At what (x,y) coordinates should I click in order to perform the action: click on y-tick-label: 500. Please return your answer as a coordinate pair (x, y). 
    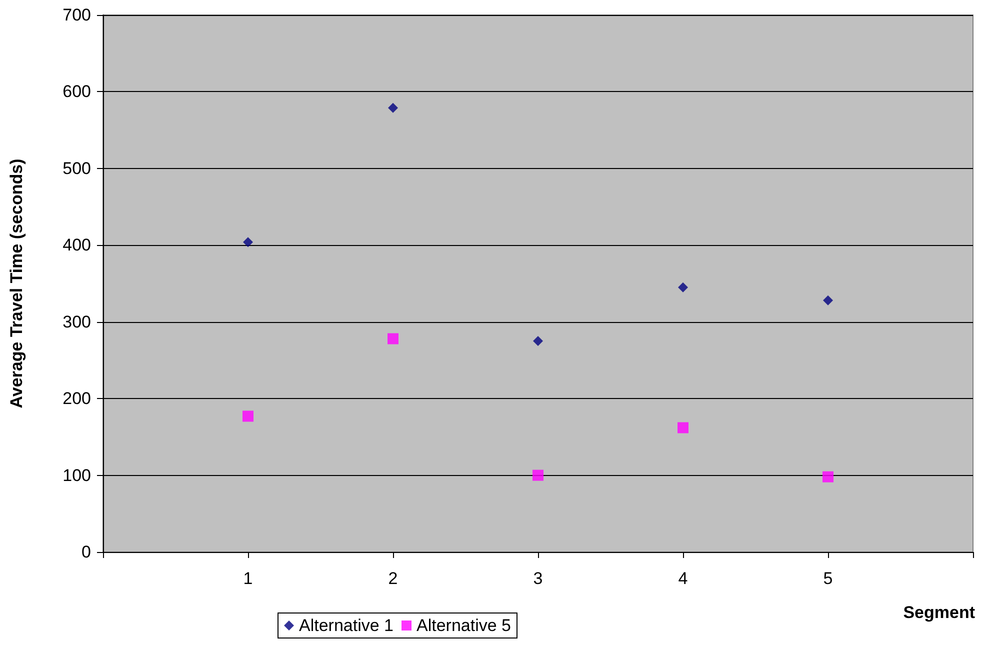
    Looking at the image, I should click on (76, 168).